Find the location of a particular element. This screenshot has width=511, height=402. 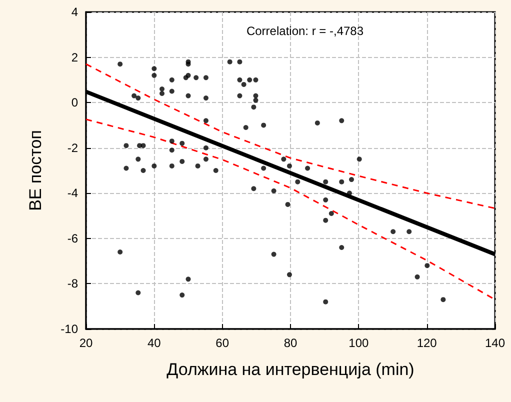

y-tick-label: -10 is located at coordinates (69, 329).